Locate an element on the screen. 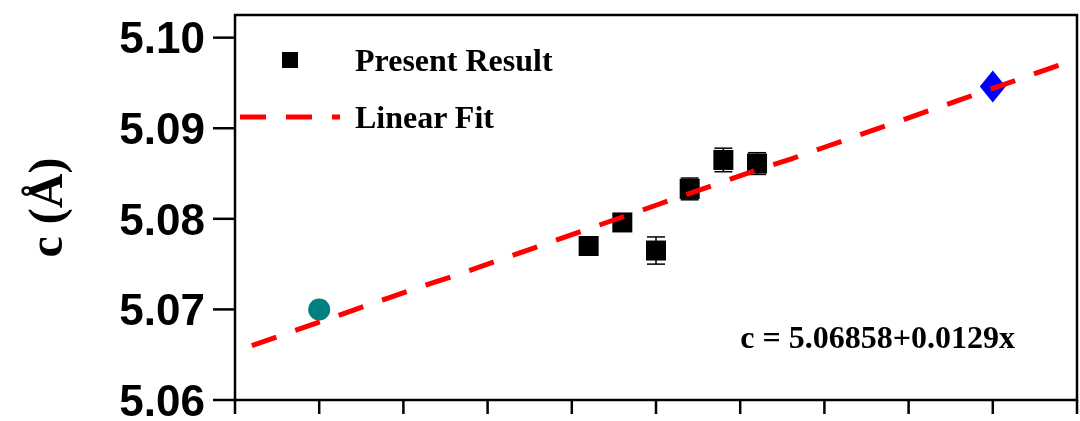  y-tick-label: 5.08 is located at coordinates (162, 219).